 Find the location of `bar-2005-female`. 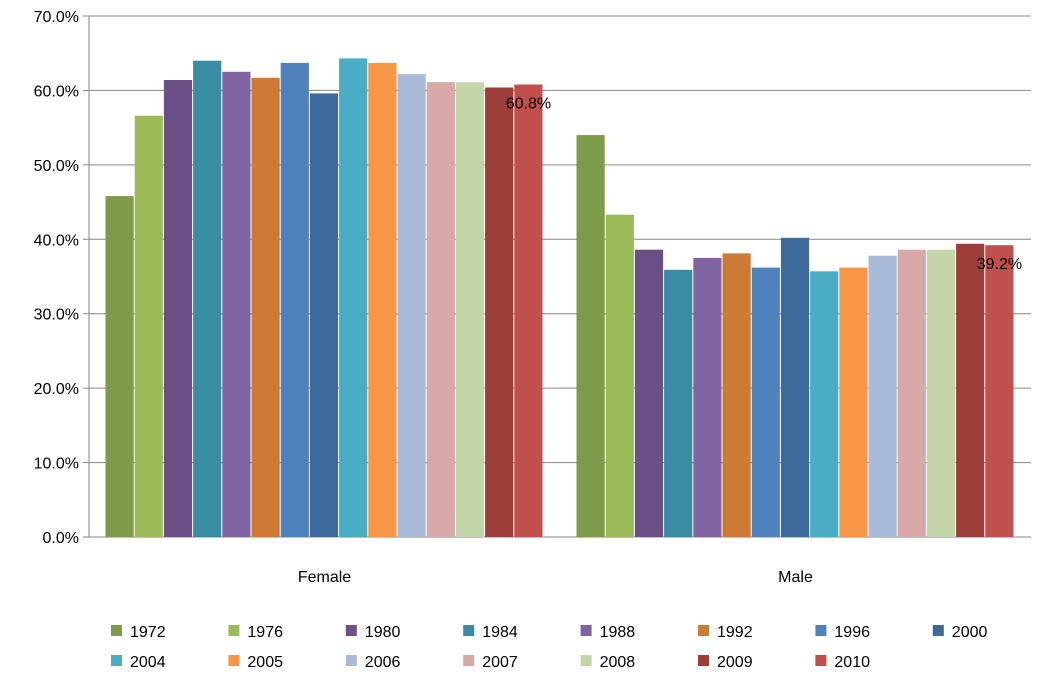

bar-2005-female is located at coordinates (382, 300).